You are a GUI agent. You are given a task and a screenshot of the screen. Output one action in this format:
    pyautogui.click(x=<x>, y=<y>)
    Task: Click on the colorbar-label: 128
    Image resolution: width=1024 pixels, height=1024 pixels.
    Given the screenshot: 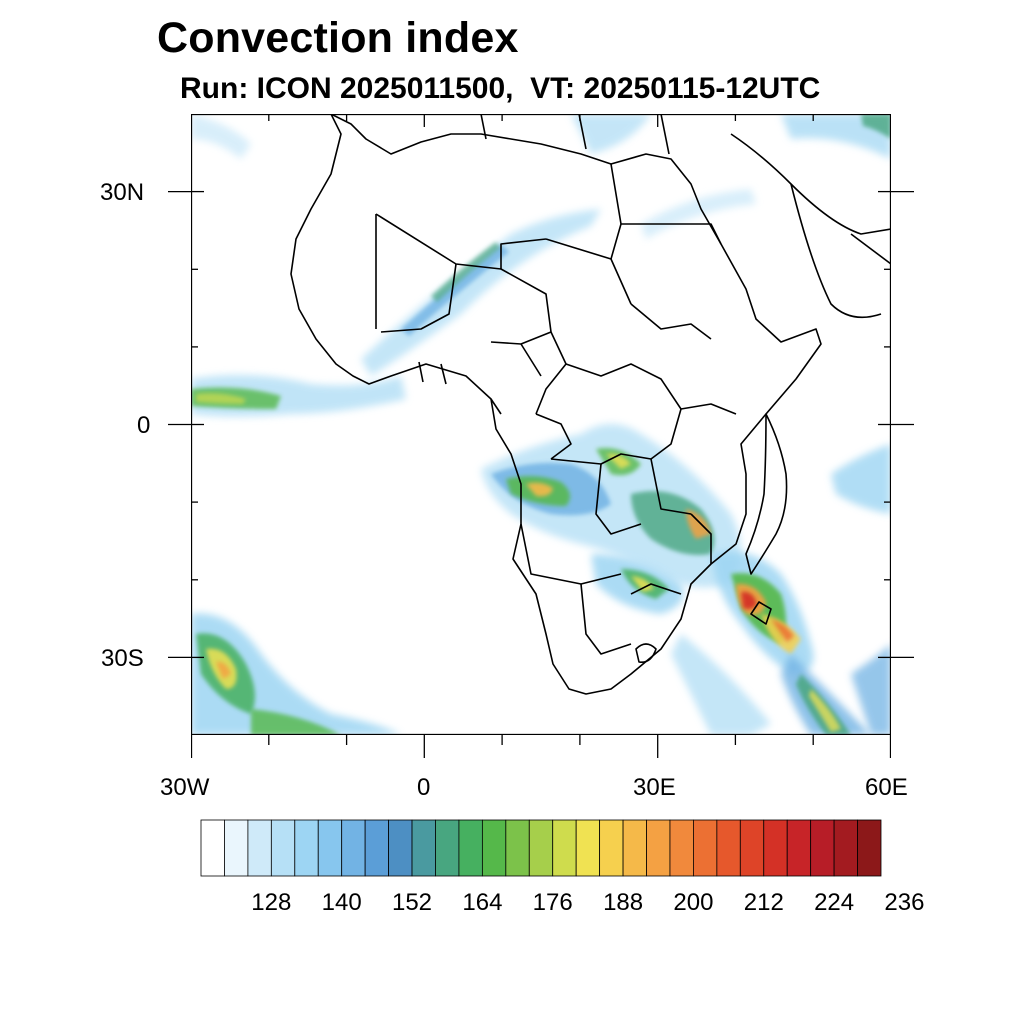 What is the action you would take?
    pyautogui.click(x=271, y=902)
    